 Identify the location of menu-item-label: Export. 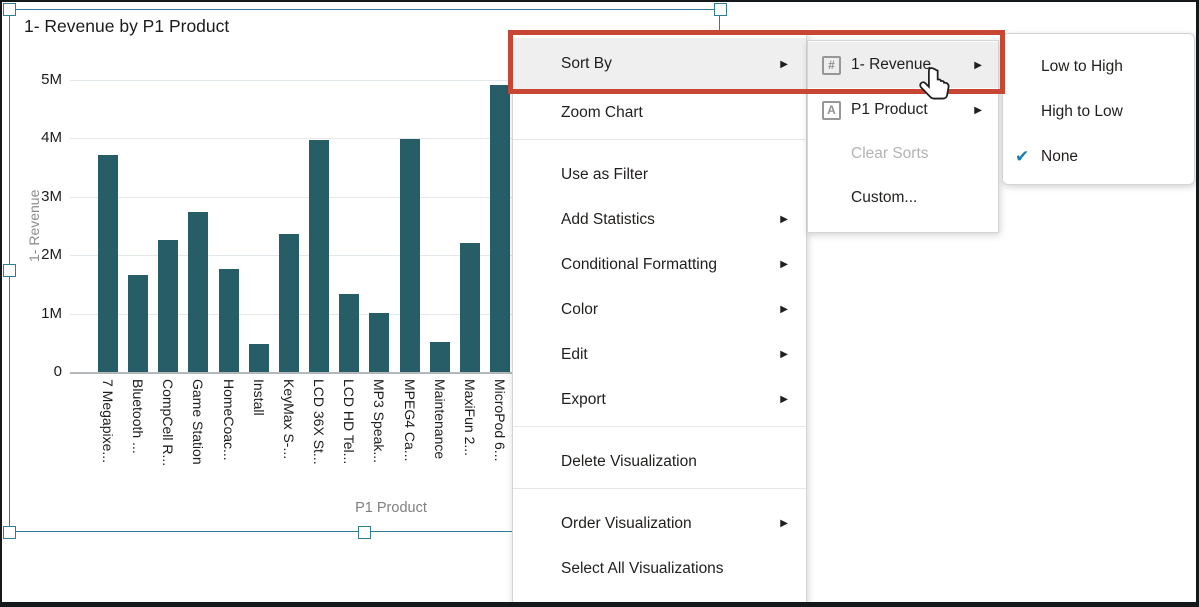
(583, 399).